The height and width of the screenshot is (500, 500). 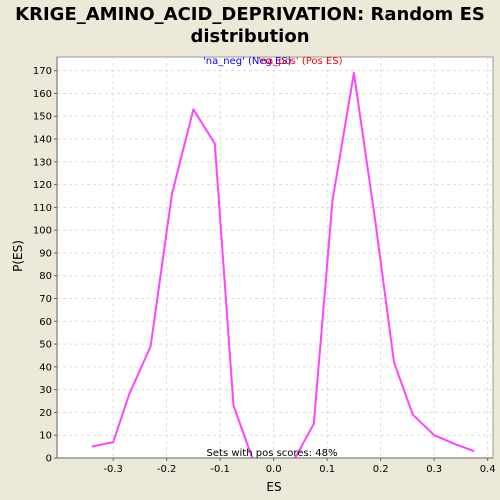 I want to click on y-tick-label-4: 40, so click(x=45, y=367).